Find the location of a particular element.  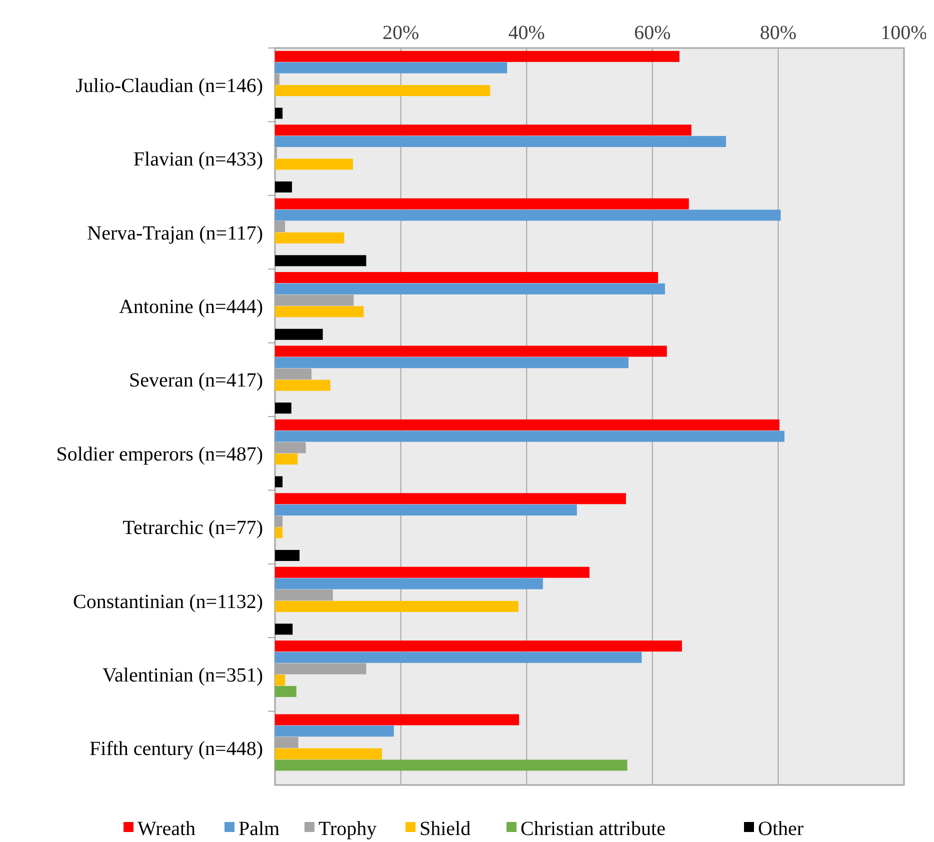

y-tick-label: Constantinian (n=1132) is located at coordinates (168, 601).